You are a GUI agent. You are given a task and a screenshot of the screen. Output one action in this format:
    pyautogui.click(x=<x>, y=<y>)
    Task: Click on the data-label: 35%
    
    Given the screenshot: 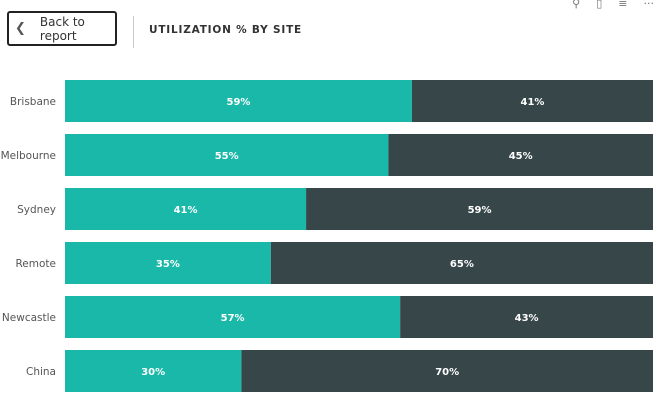 What is the action you would take?
    pyautogui.click(x=168, y=264)
    